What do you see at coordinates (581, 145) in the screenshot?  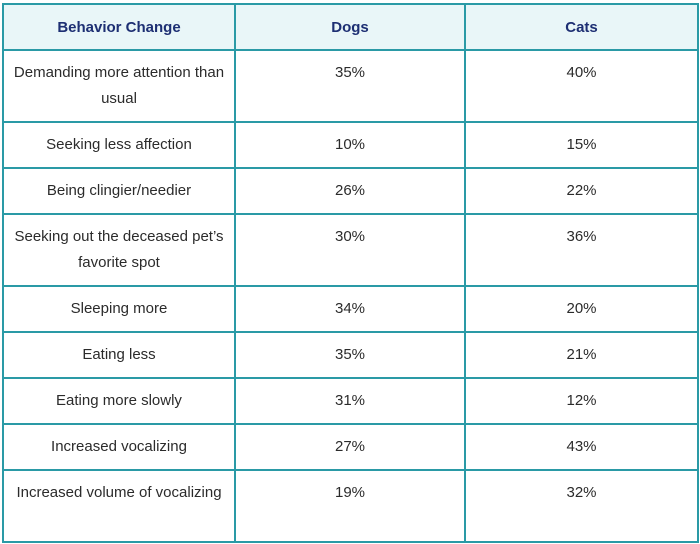 I see `cats-cell: 15%` at bounding box center [581, 145].